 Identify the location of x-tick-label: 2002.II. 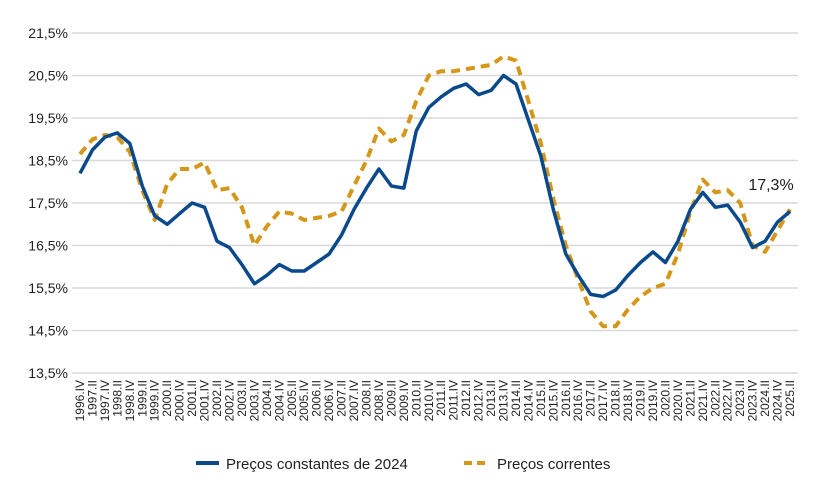
(217, 398).